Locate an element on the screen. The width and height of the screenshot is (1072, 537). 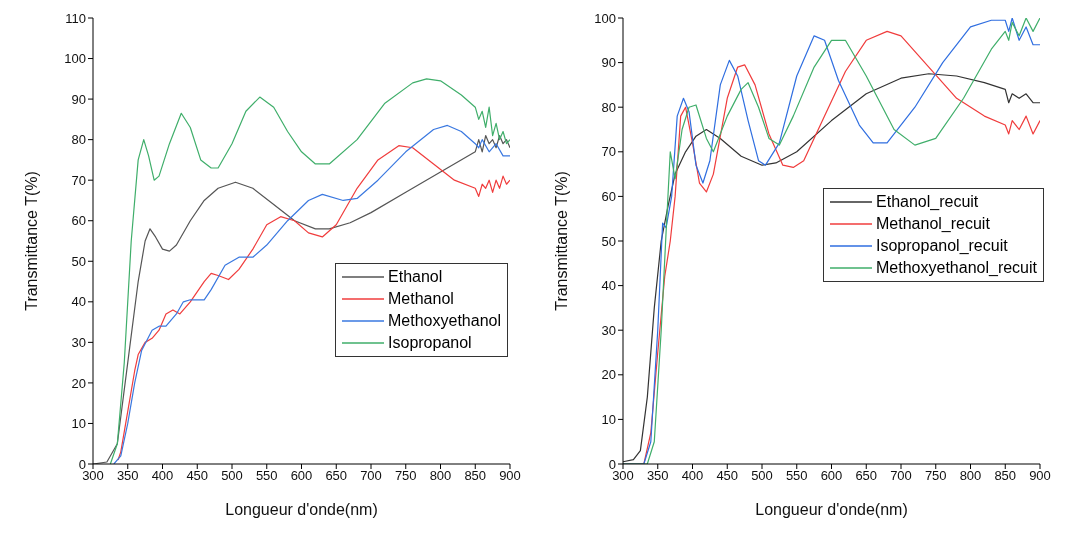
y-tick-label: 110 is located at coordinates (75, 18).